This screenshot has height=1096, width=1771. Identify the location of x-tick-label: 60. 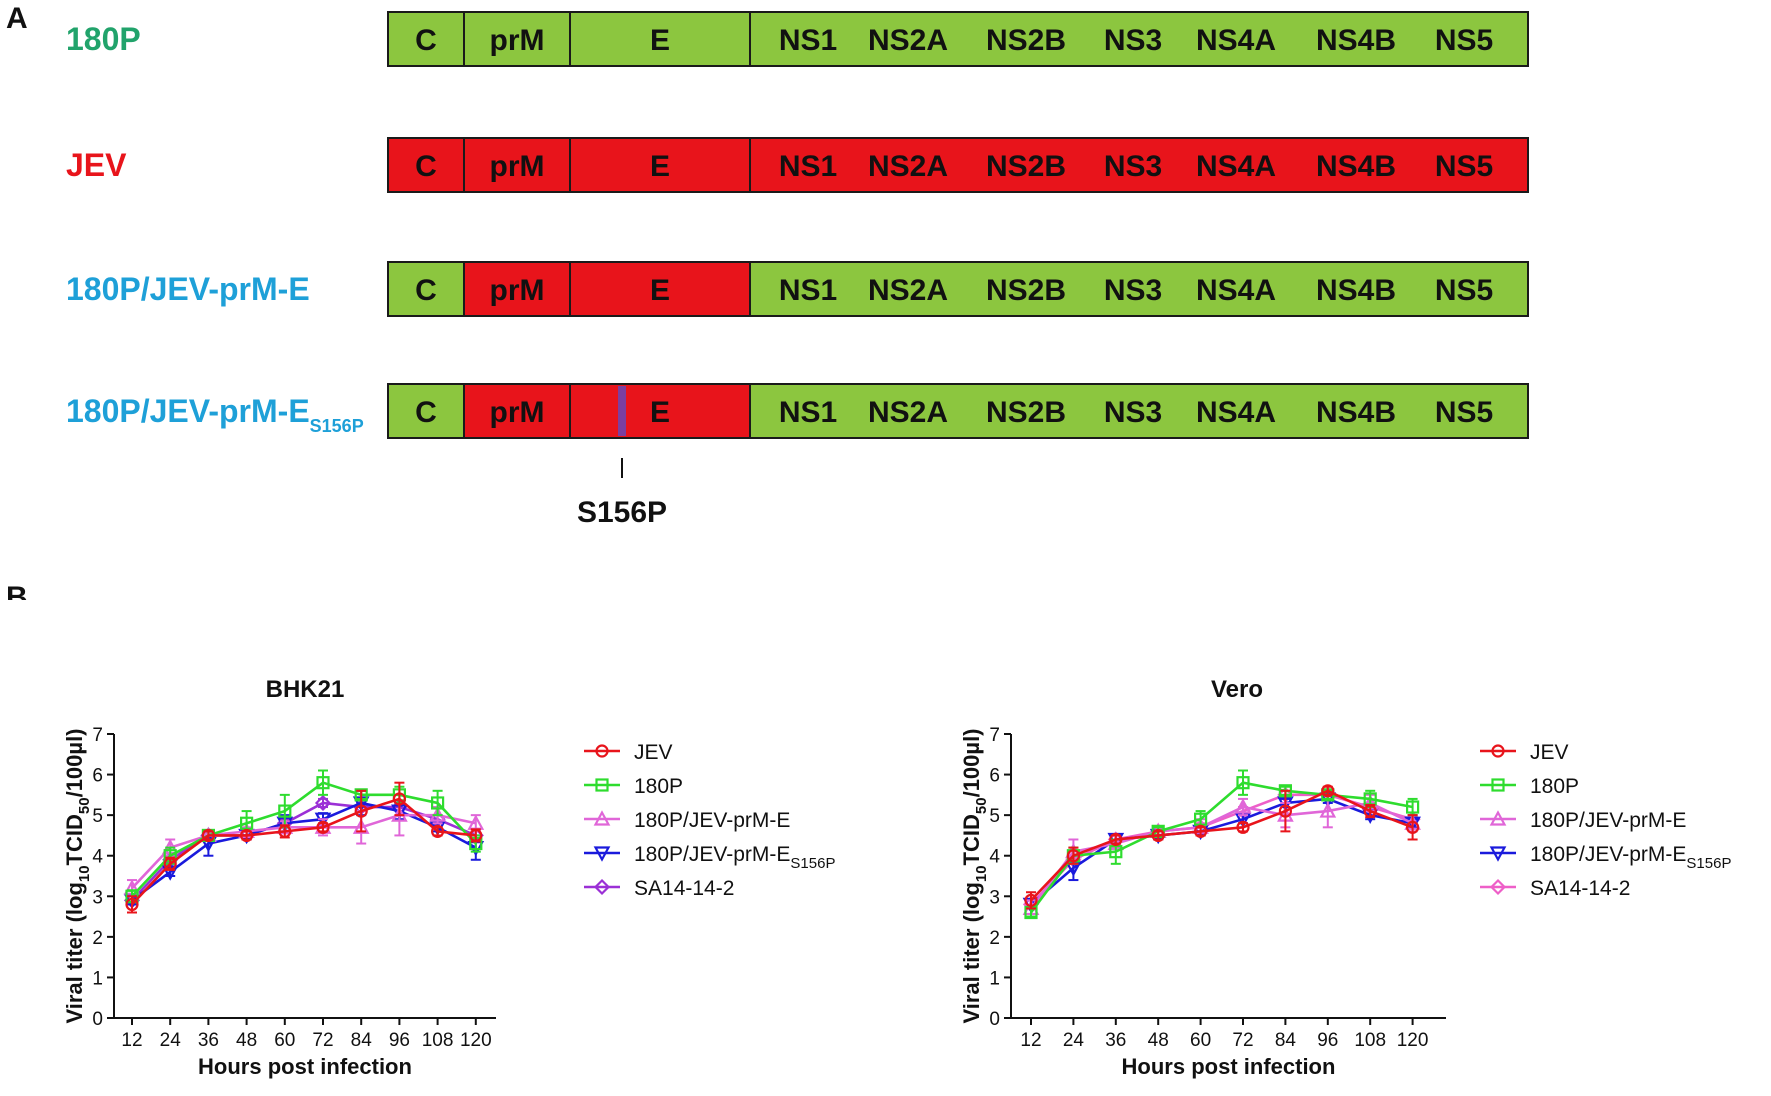
(284, 1040).